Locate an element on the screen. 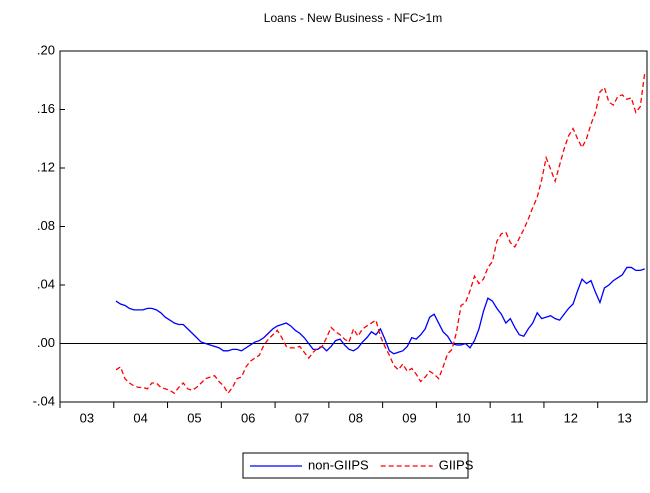 The height and width of the screenshot is (493, 650). chart-title: Loans - New Business - NFC>1m is located at coordinates (353, 18).